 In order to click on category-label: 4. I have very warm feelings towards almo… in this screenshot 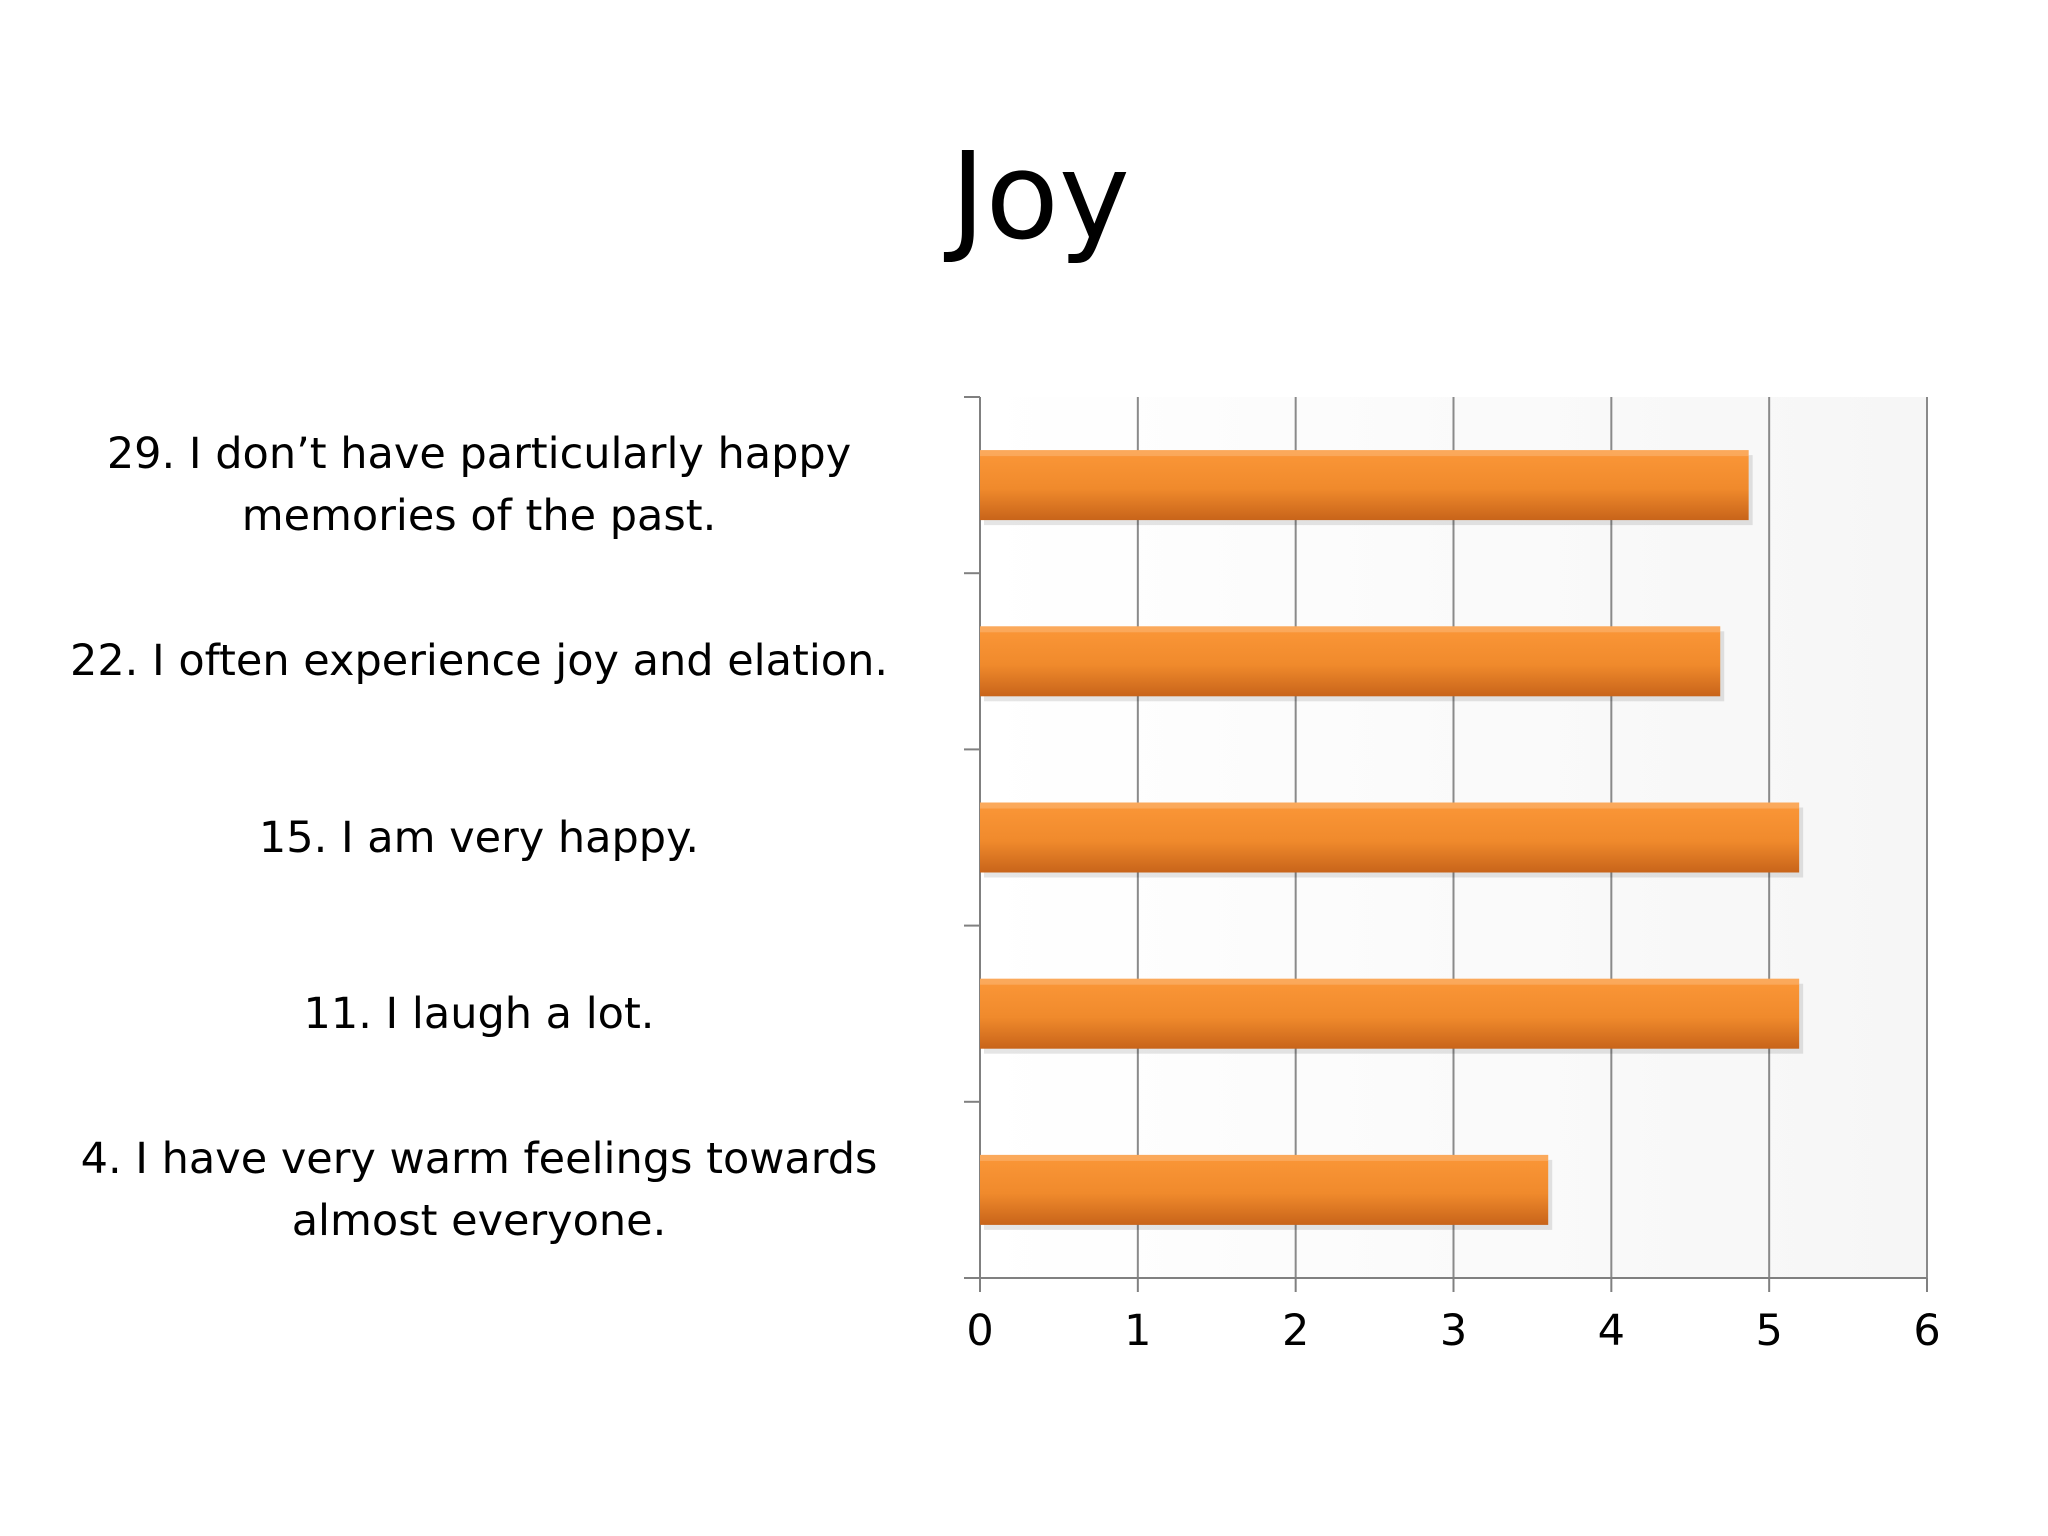, I will do `click(479, 1190)`.